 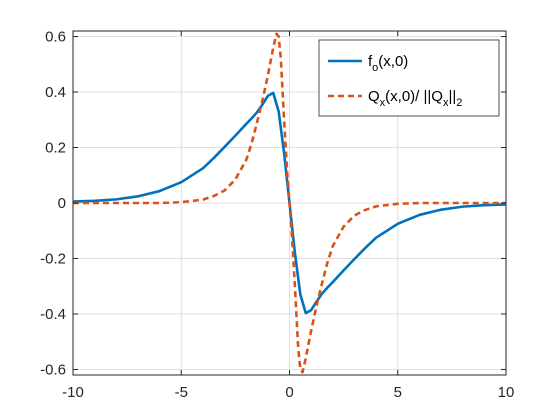 What do you see at coordinates (388, 63) in the screenshot?
I see `legend-label-0: fo(x,0)` at bounding box center [388, 63].